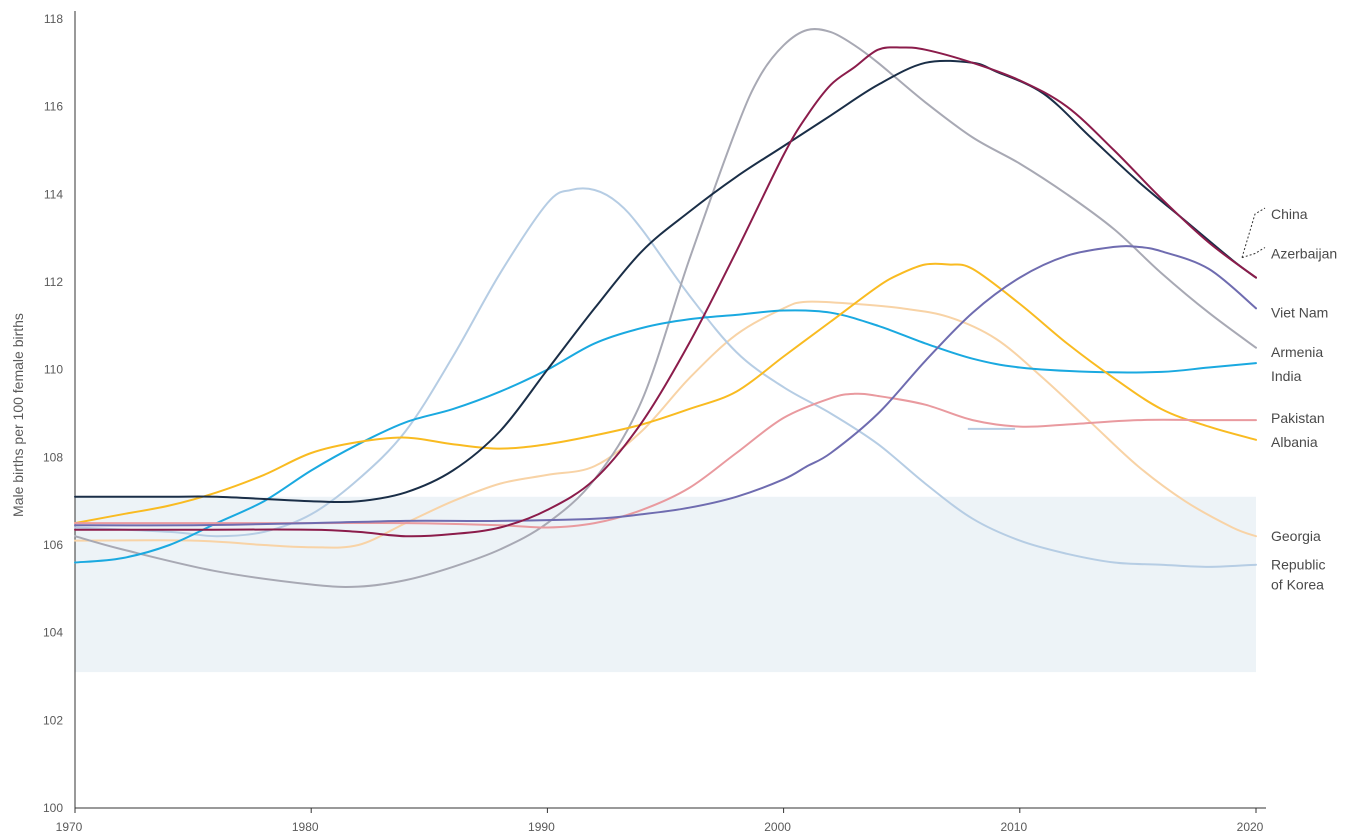  What do you see at coordinates (53, 545) in the screenshot?
I see `y-tick-label: 106` at bounding box center [53, 545].